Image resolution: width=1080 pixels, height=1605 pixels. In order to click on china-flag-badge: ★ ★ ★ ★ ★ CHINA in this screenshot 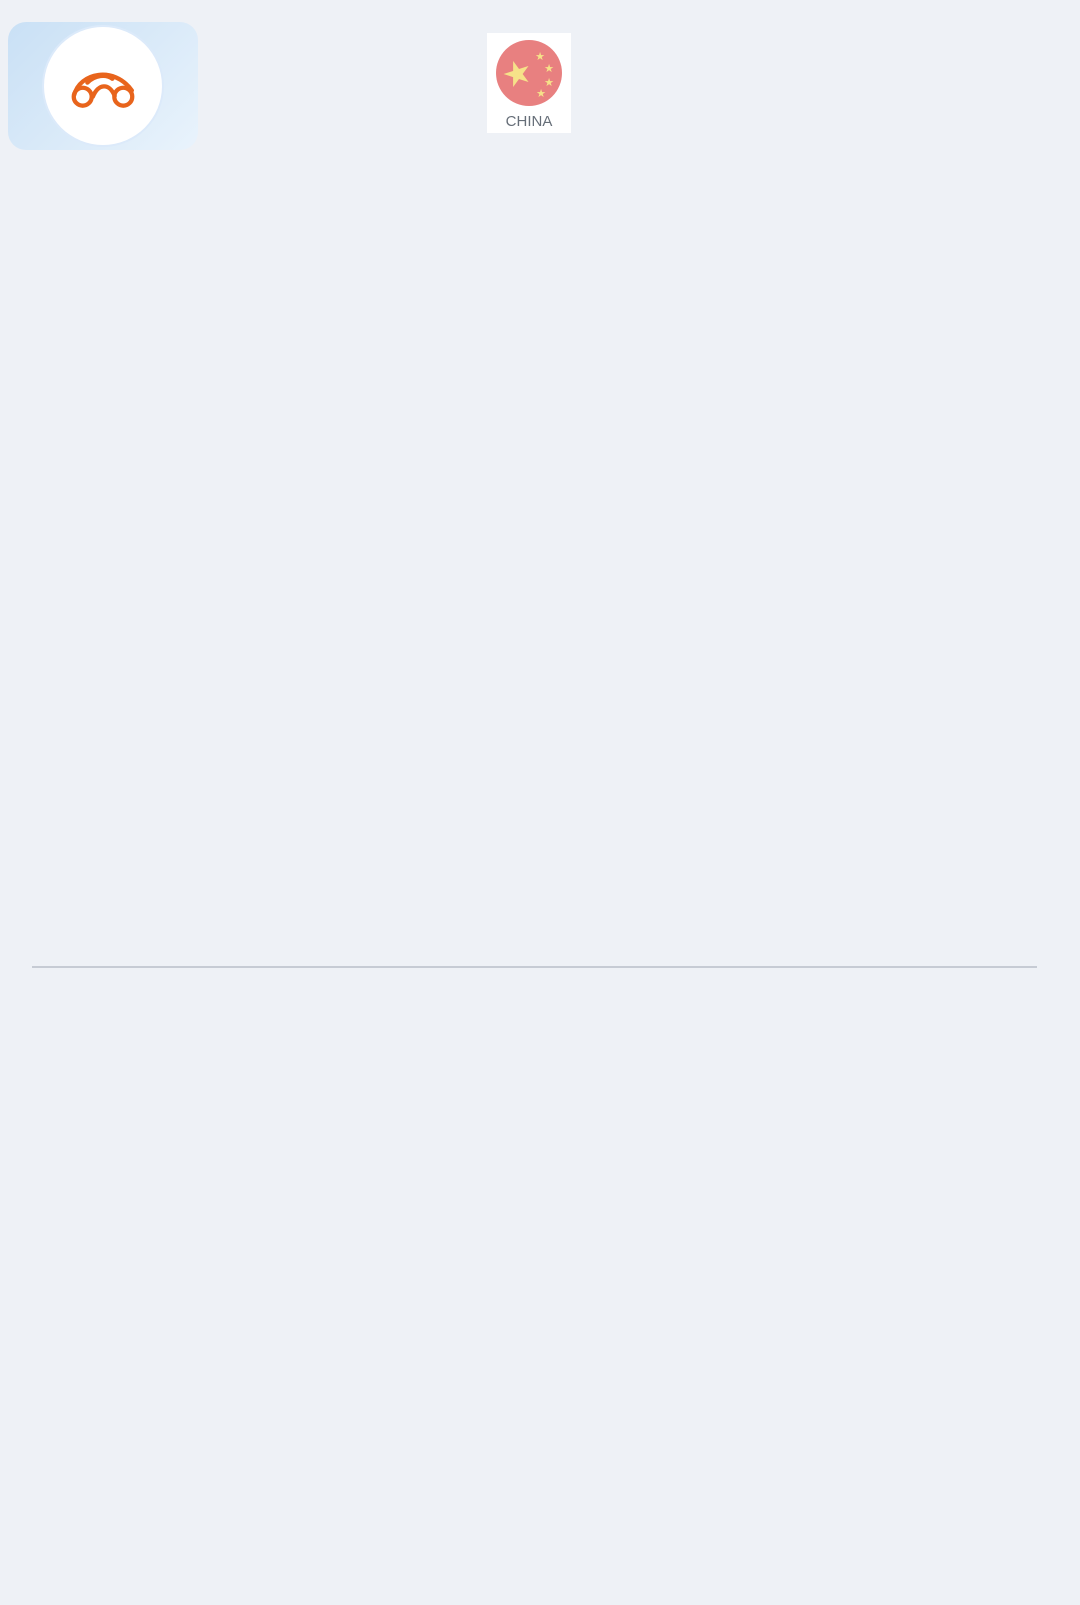, I will do `click(529, 83)`.